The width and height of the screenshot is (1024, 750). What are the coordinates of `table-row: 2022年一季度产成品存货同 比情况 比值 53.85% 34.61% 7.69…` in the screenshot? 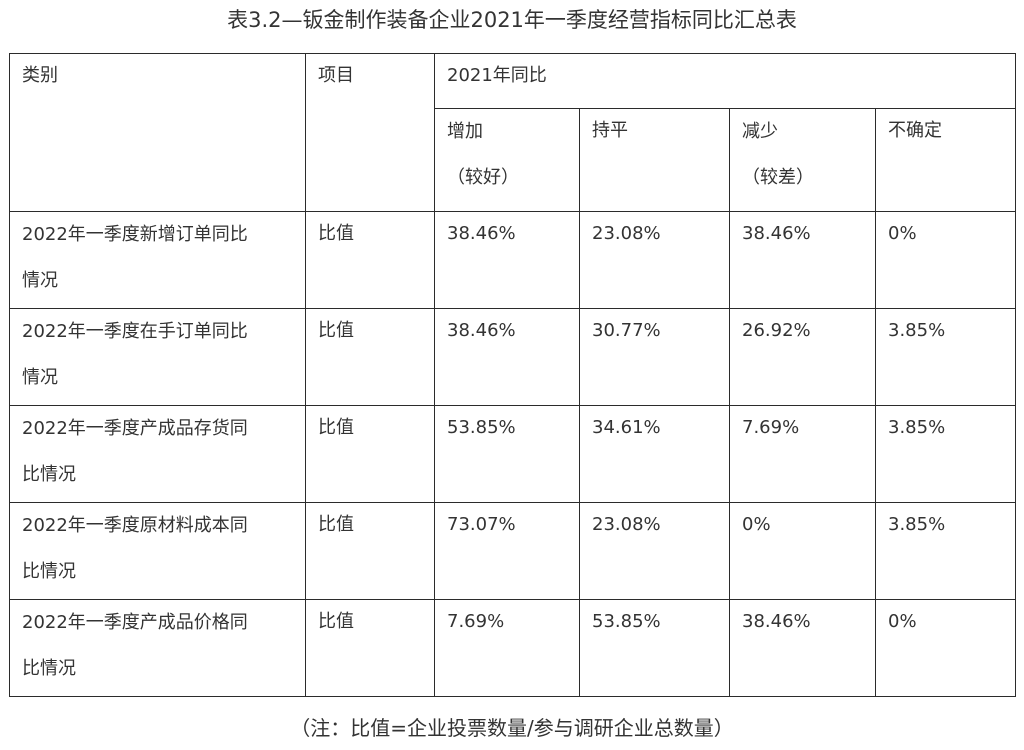 It's located at (512, 454).